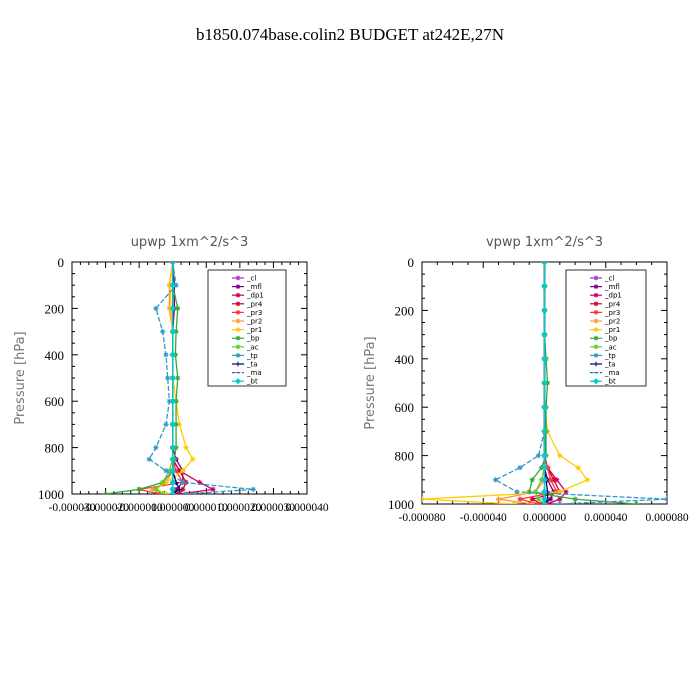  What do you see at coordinates (55, 355) in the screenshot?
I see `y-tick-label: 400` at bounding box center [55, 355].